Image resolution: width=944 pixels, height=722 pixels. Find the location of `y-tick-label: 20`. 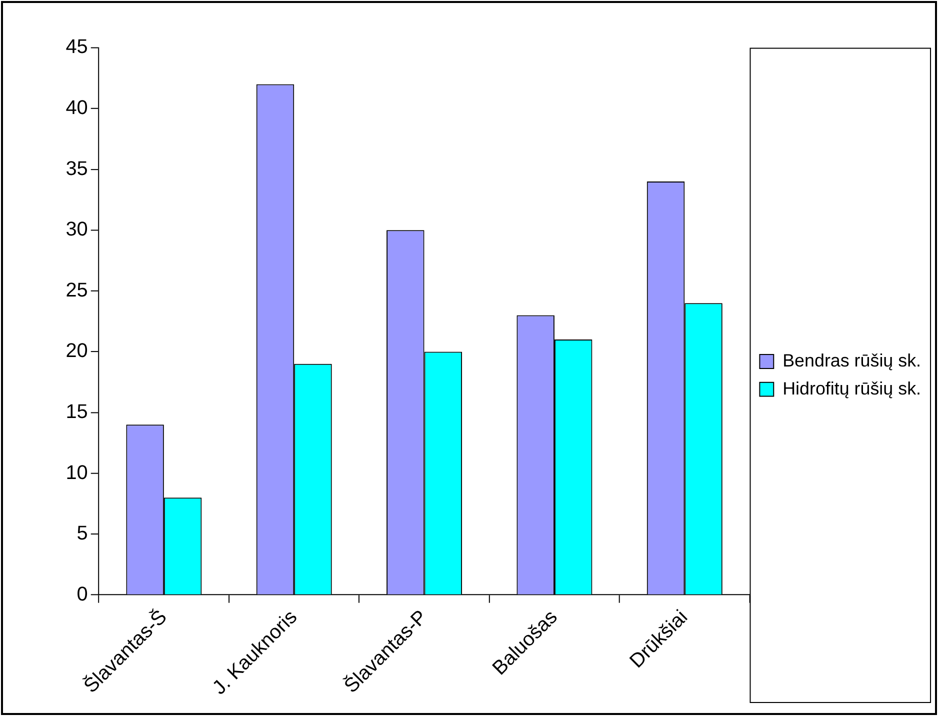

y-tick-label: 20 is located at coordinates (77, 351).